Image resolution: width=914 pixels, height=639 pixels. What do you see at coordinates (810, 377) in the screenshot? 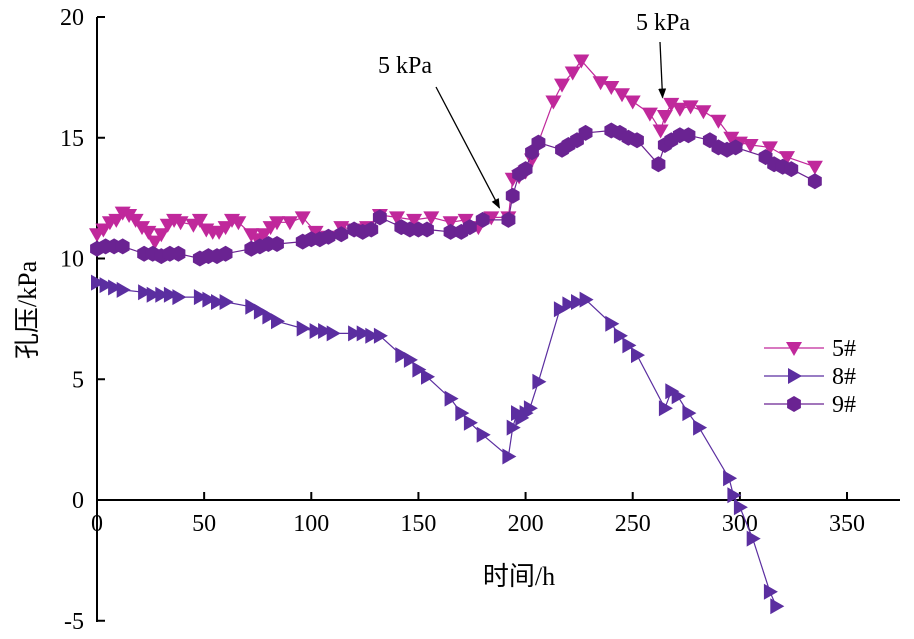
I see `legend: 5#8#9#` at bounding box center [810, 377].